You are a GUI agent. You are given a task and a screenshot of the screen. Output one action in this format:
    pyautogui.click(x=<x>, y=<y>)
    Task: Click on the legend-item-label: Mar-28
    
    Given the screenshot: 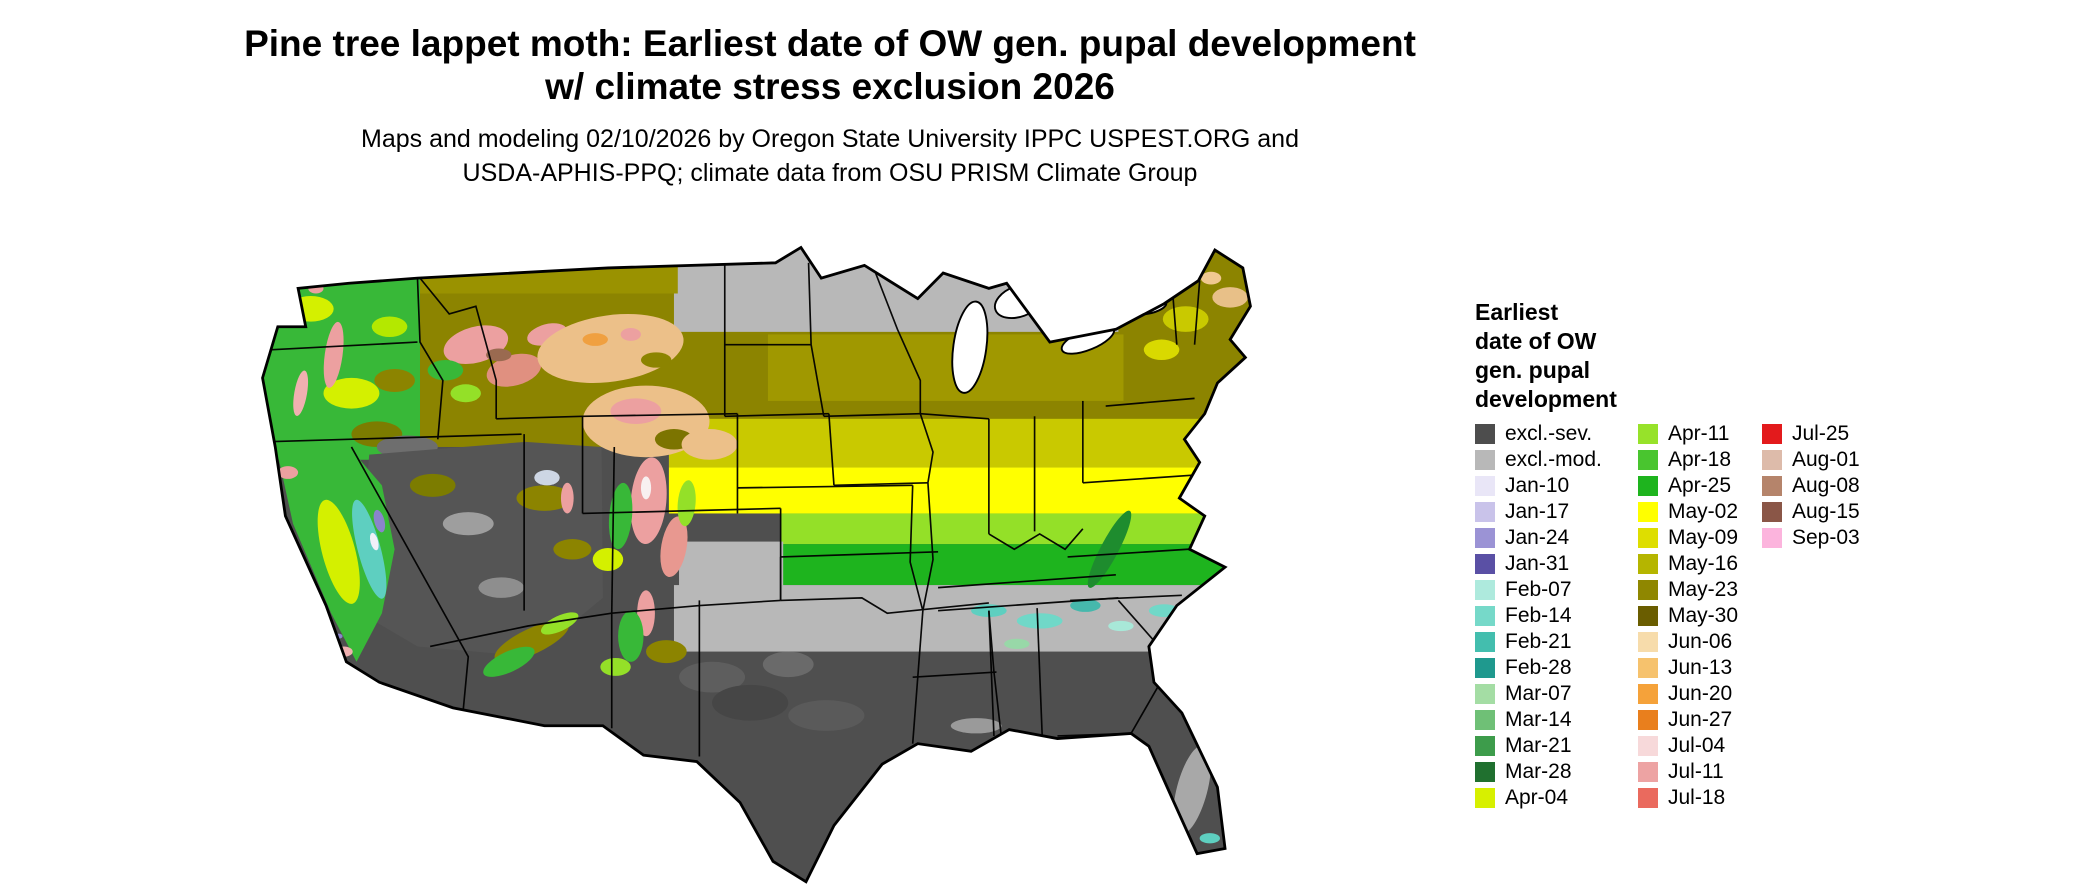 What is the action you would take?
    pyautogui.click(x=1538, y=771)
    